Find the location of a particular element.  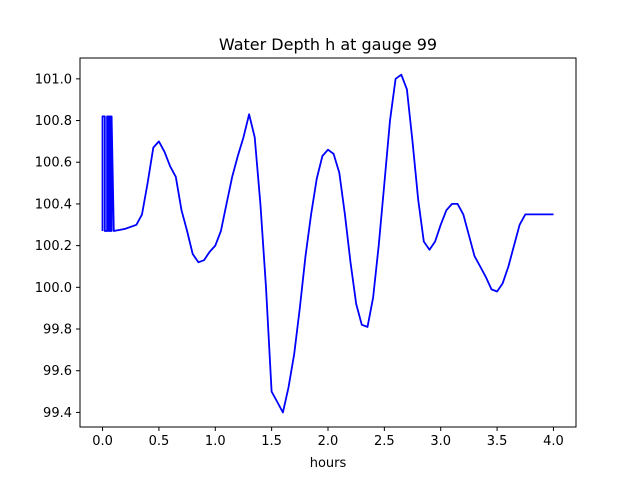

chart-title: Water Depth h at gauge 99 is located at coordinates (328, 44).